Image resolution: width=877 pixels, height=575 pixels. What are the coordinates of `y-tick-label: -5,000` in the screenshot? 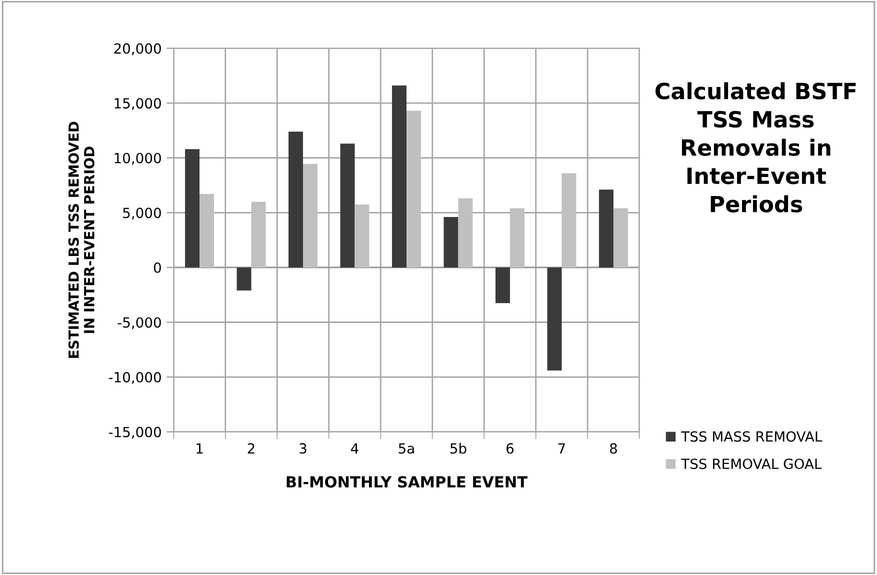 It's located at (139, 323).